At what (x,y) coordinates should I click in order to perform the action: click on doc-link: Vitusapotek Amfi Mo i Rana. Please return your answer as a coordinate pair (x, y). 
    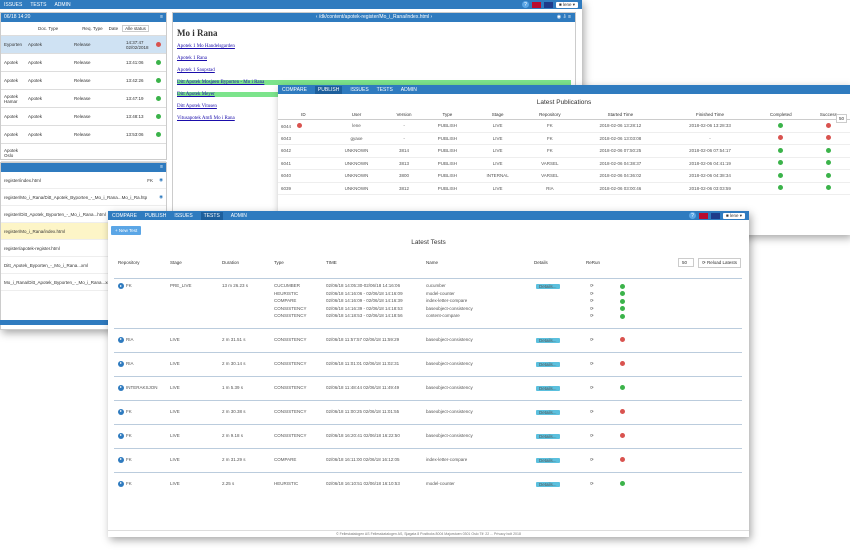
    Looking at the image, I should click on (206, 118).